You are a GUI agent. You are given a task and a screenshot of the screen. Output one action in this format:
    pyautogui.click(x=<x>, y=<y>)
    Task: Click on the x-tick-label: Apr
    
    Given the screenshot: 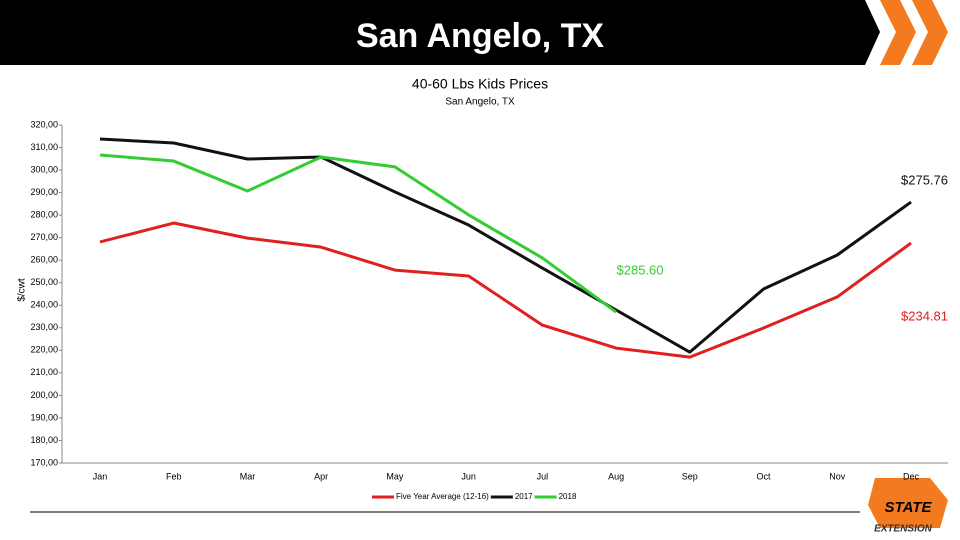 What is the action you would take?
    pyautogui.click(x=321, y=476)
    